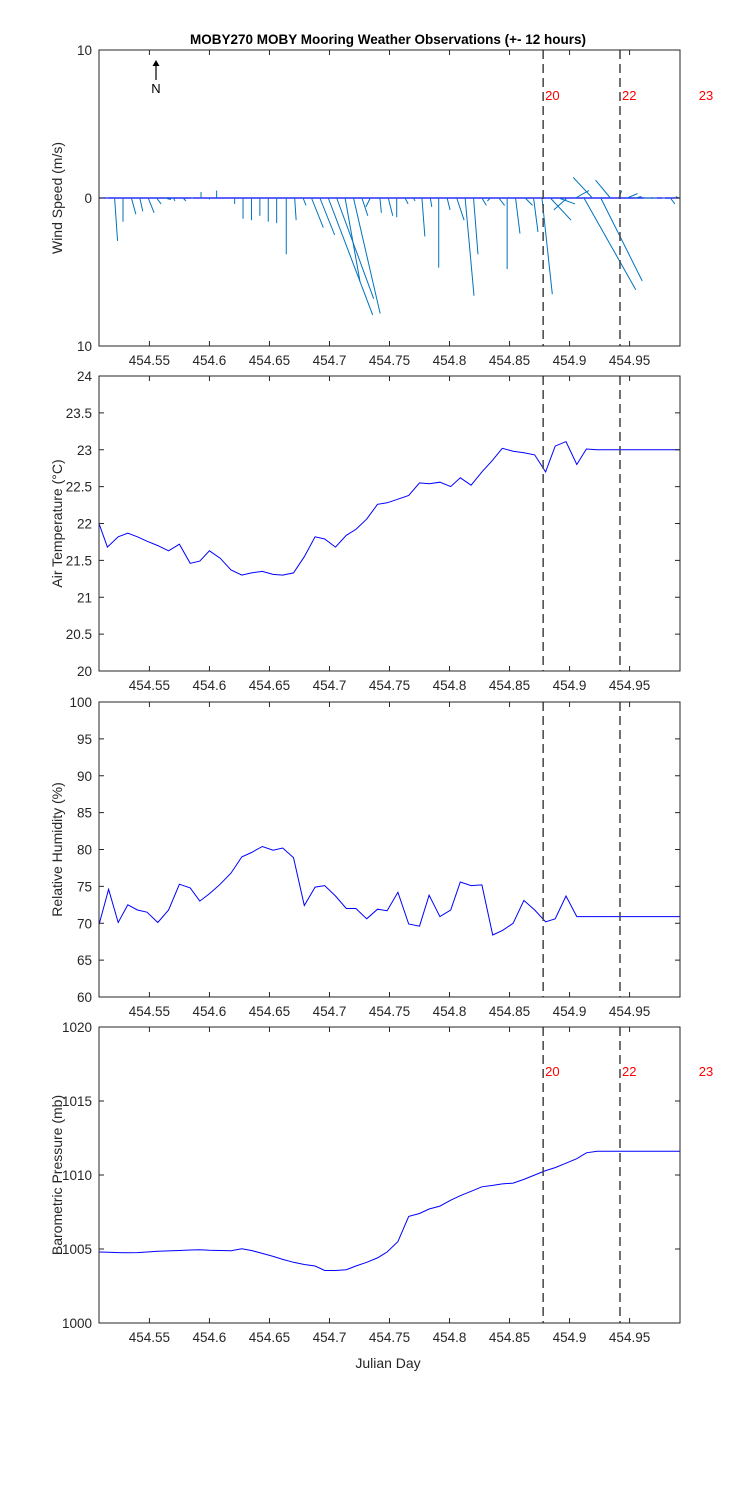  Describe the element at coordinates (77, 1175) in the screenshot. I see `y-tick-label: 1010` at that location.